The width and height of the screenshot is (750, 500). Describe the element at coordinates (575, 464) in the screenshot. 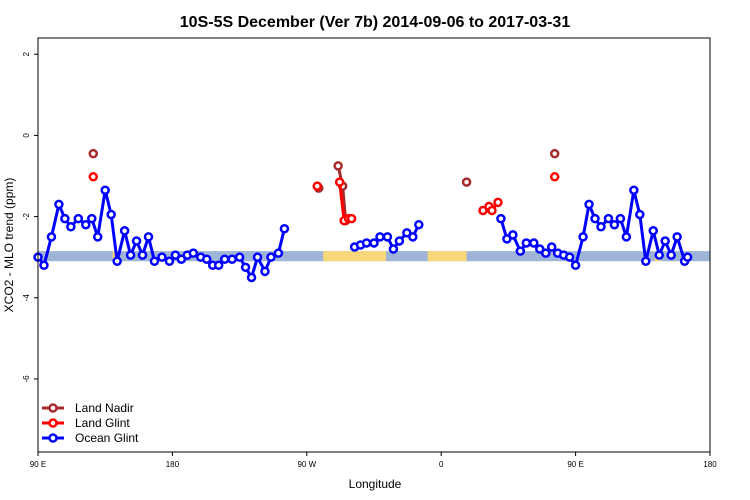

I see `x-tick-label-4: 90 E` at that location.